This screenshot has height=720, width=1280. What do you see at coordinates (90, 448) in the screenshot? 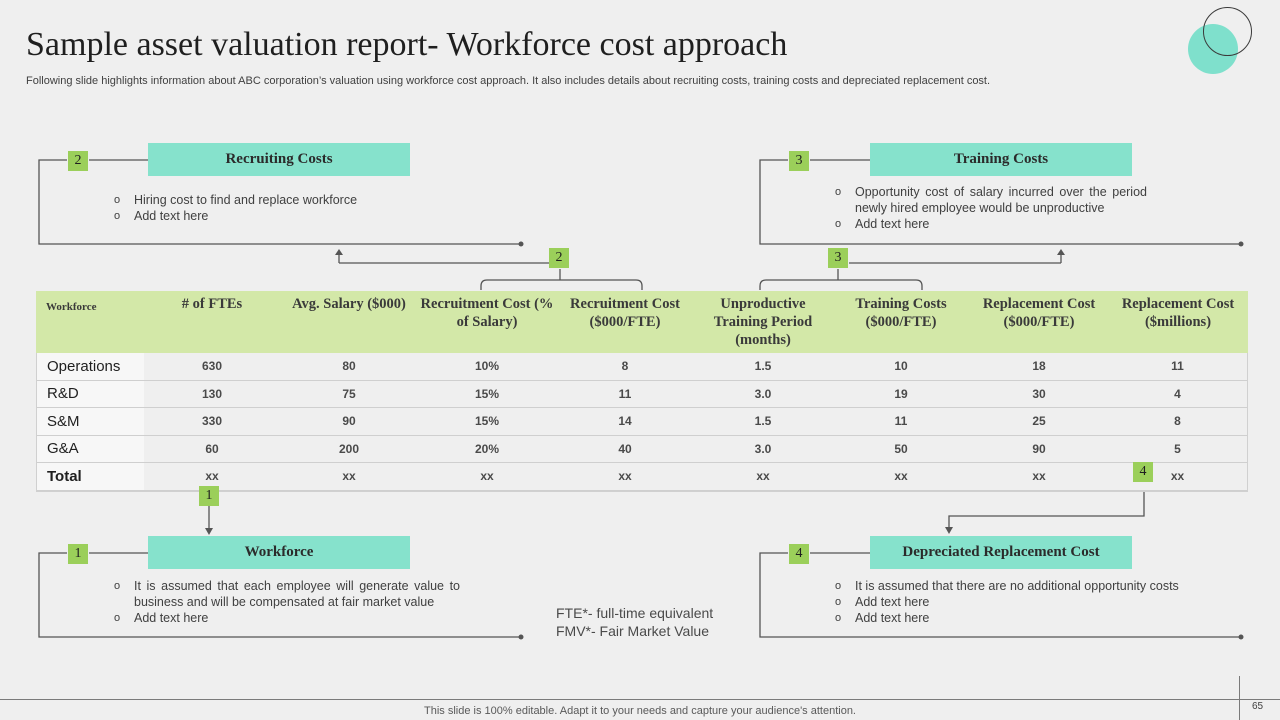
I see `row-label: G&A` at bounding box center [90, 448].